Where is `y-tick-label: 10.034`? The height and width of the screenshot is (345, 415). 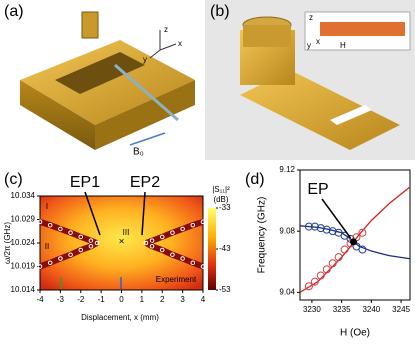 y-tick-label: 10.034 is located at coordinates (23, 195).